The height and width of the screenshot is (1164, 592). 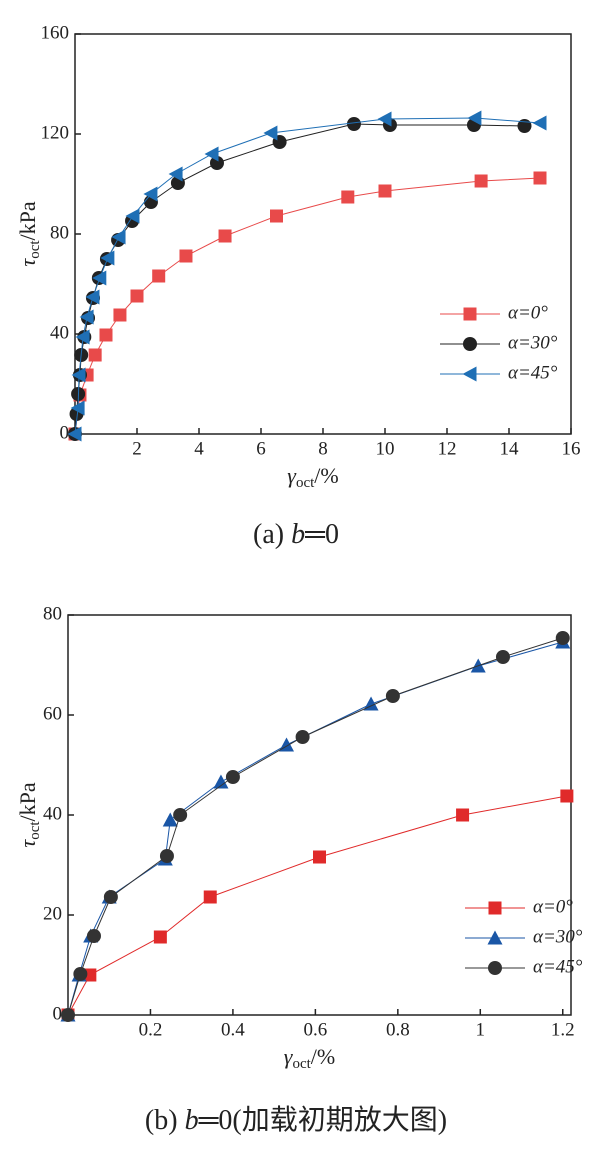 What do you see at coordinates (52, 913) in the screenshot?
I see `y-tick-label: 20` at bounding box center [52, 913].